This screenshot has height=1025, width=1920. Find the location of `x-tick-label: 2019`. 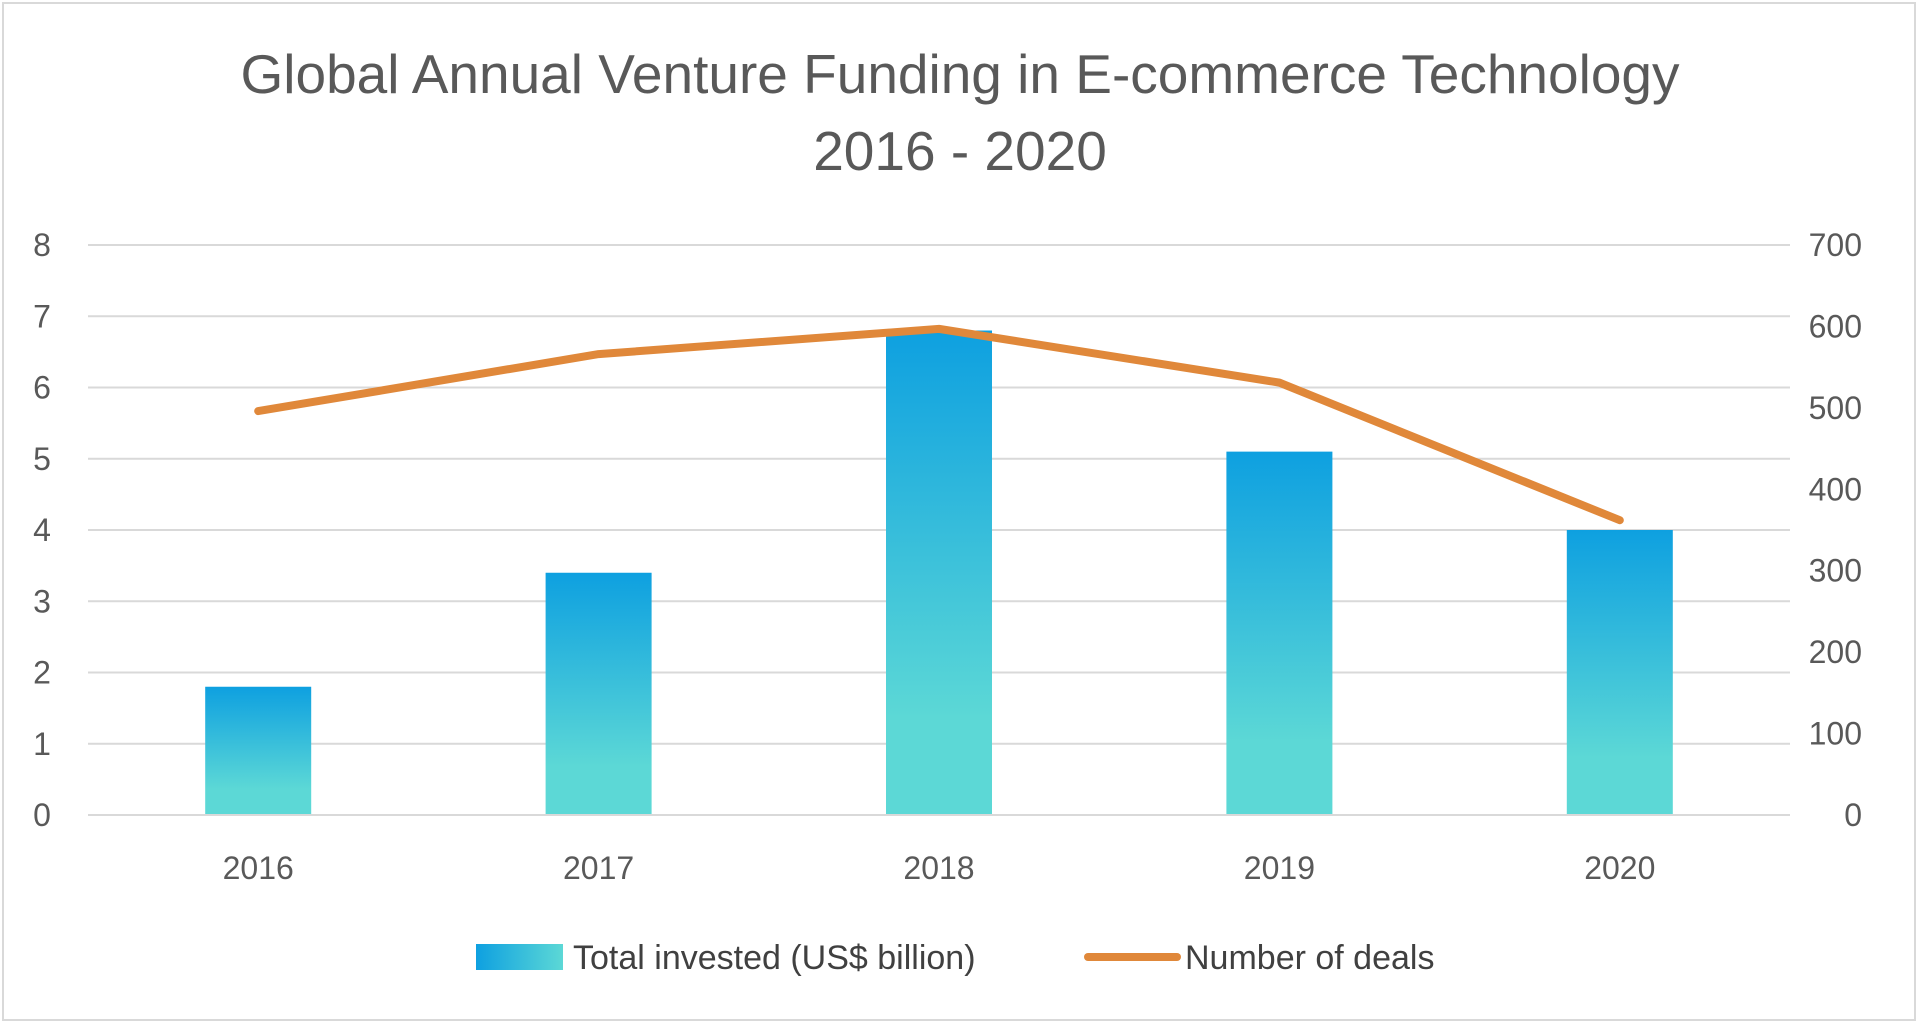

x-tick-label: 2019 is located at coordinates (1279, 868).